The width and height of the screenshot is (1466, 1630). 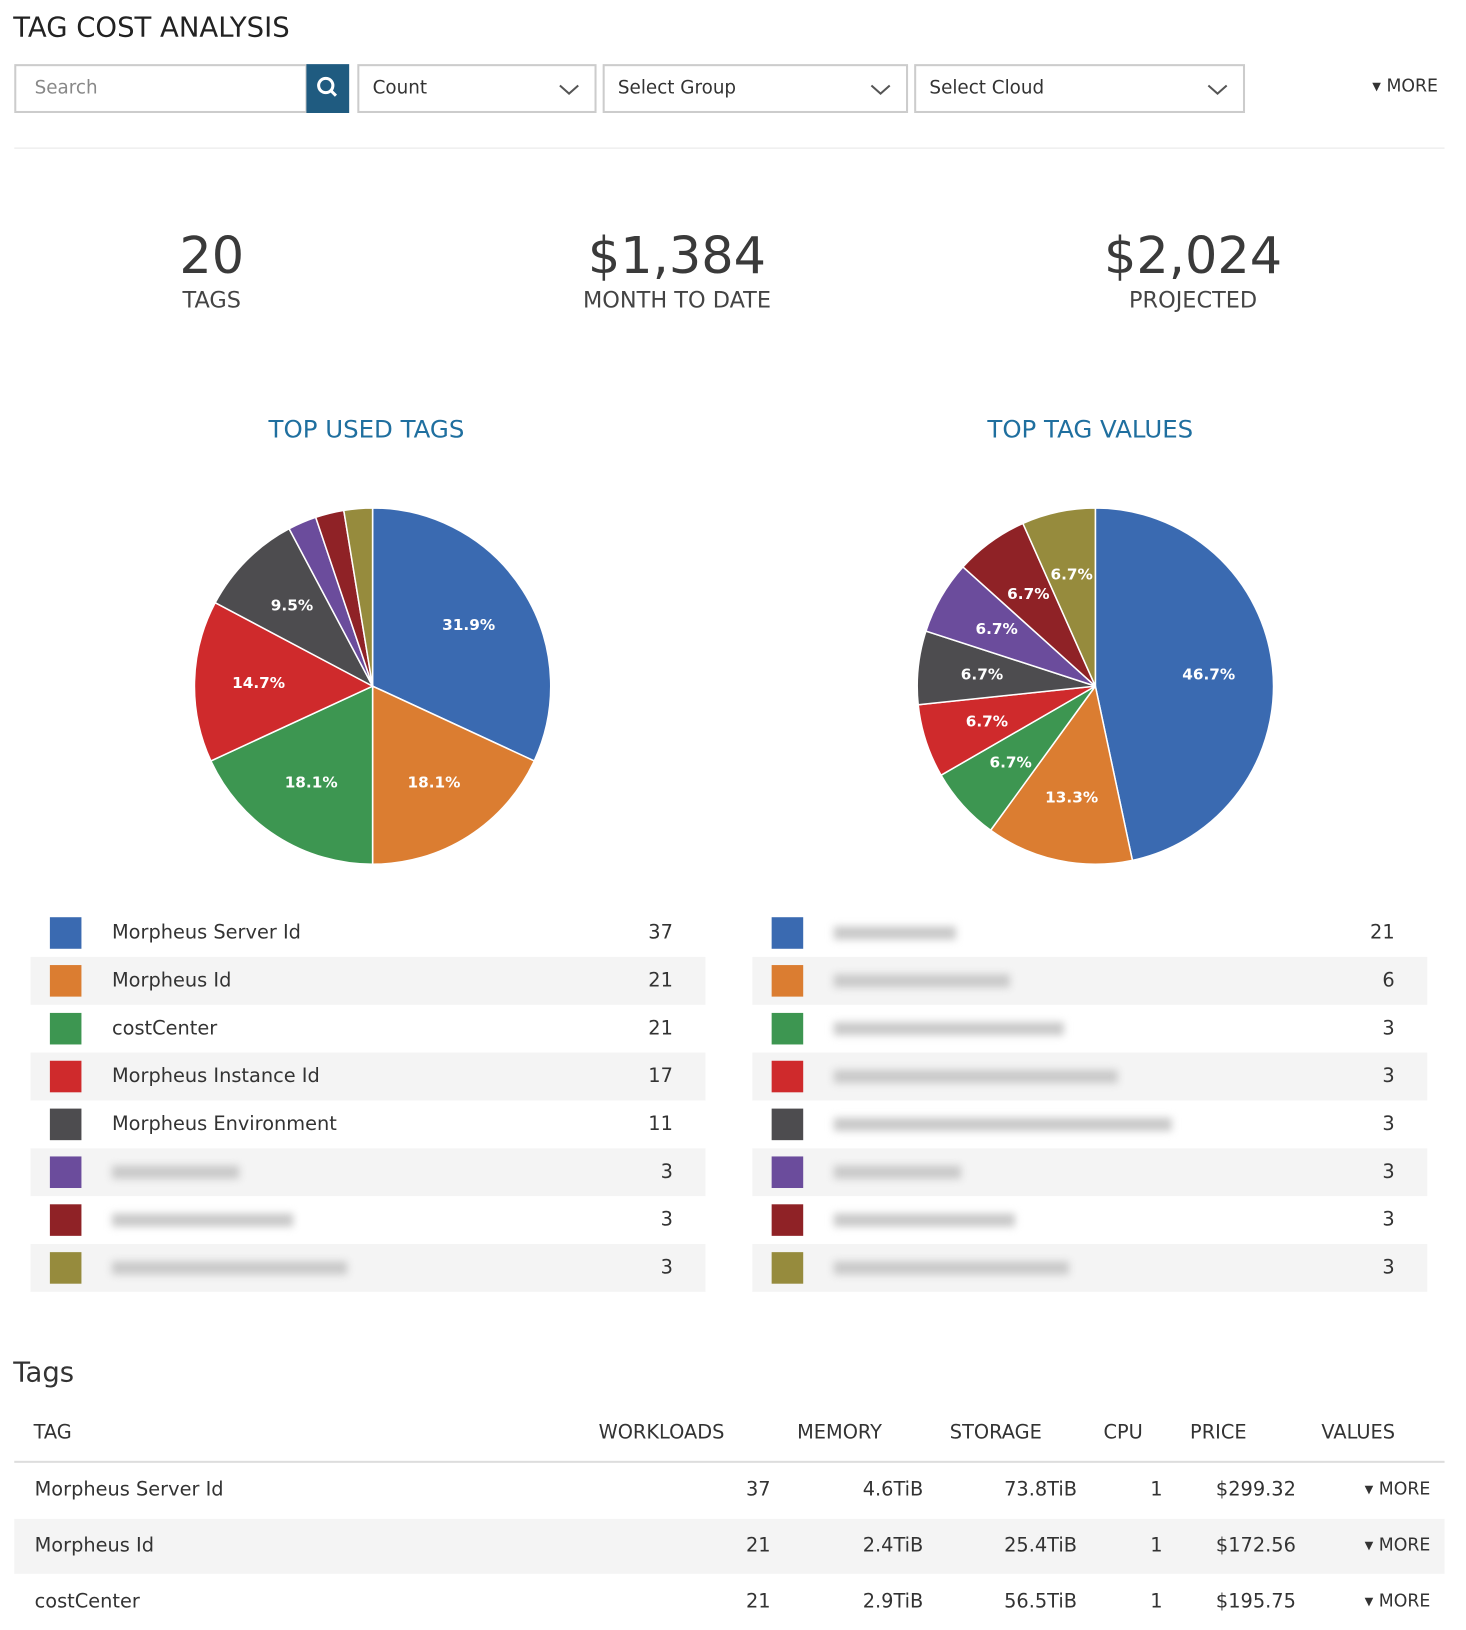 What do you see at coordinates (1041, 1489) in the screenshot?
I see `cell: 73.8TiB` at bounding box center [1041, 1489].